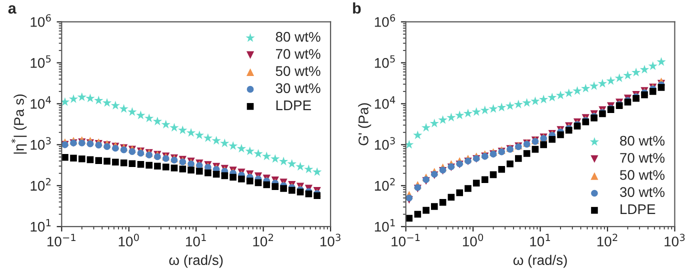 This screenshot has width=685, height=273. I want to click on x-tick-label: 10$^{−1}$, so click(62, 240).